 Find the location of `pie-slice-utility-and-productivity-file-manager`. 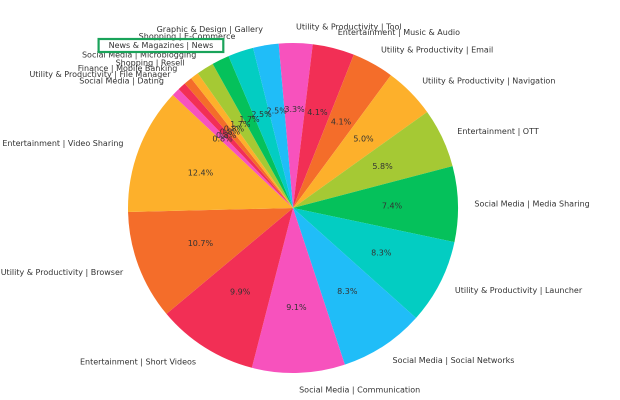

pie-slice-utility-and-productivity-file-manager is located at coordinates (235, 145).